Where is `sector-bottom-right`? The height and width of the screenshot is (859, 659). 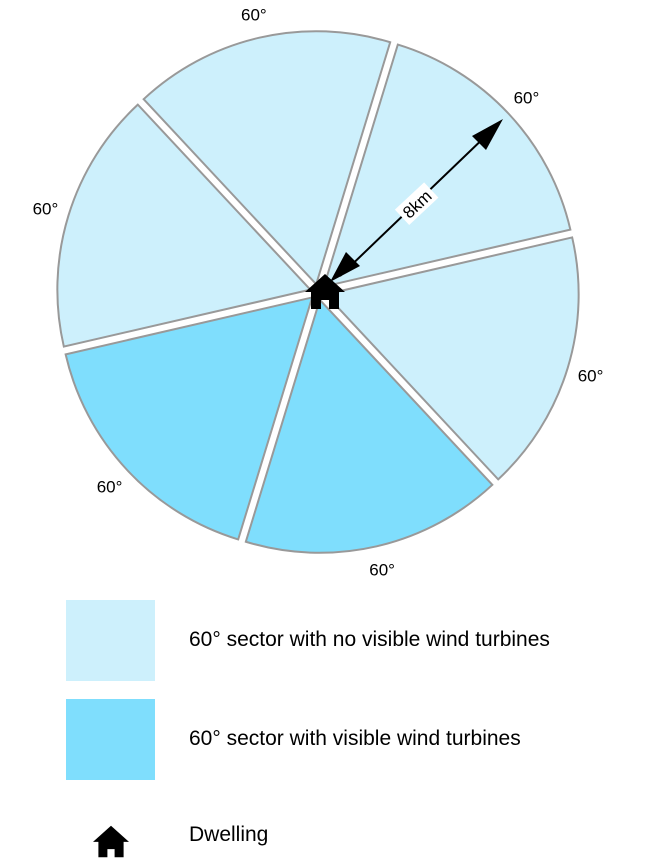 sector-bottom-right is located at coordinates (369, 425).